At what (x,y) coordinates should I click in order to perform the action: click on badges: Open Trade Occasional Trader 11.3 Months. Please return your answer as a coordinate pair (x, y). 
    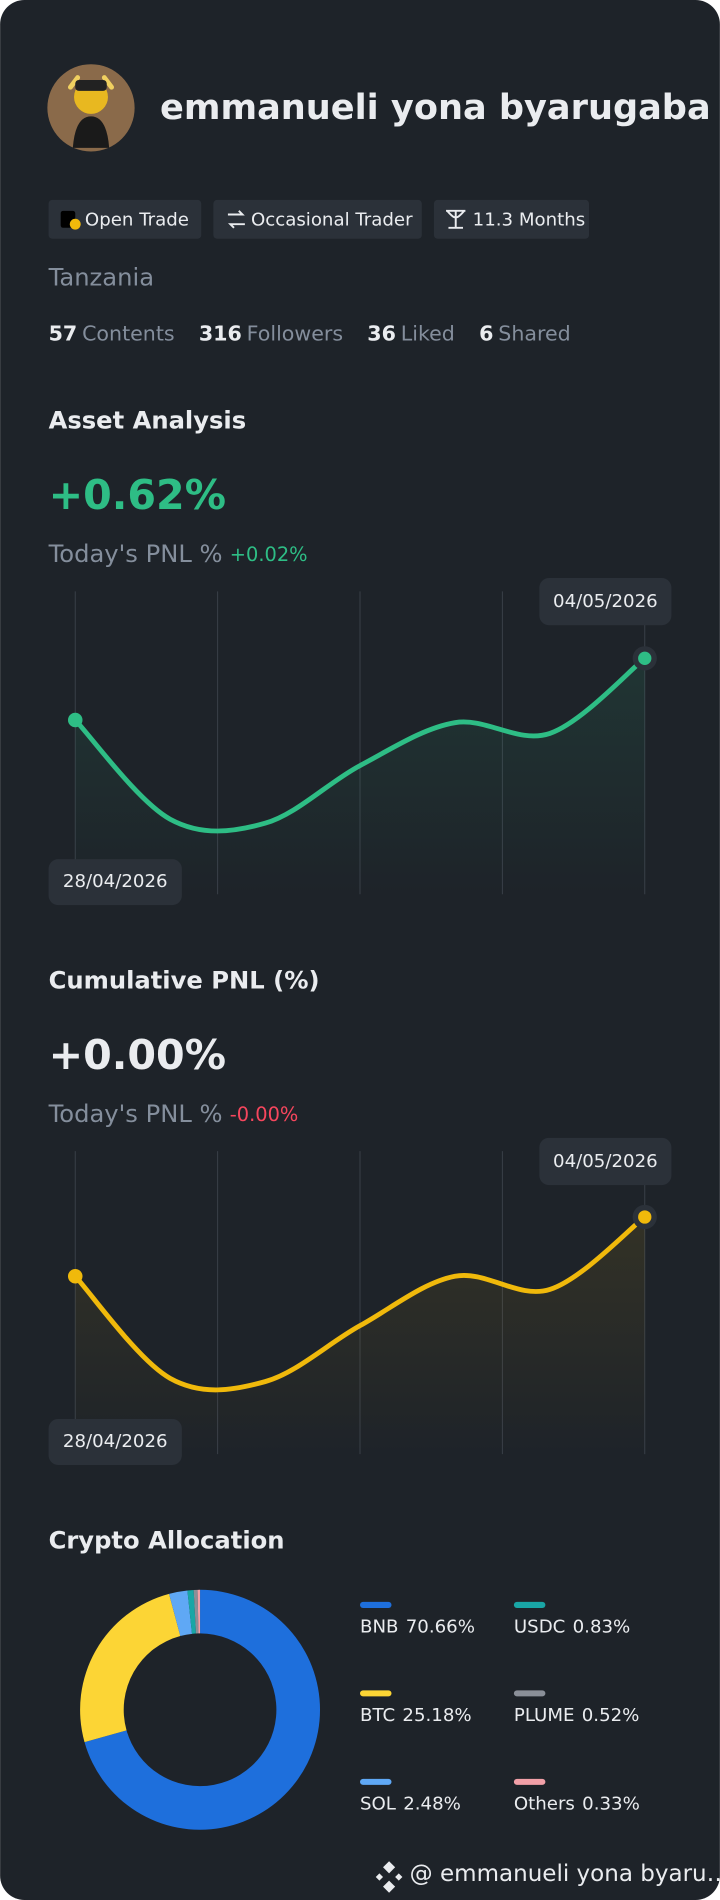
    Looking at the image, I should click on (319, 219).